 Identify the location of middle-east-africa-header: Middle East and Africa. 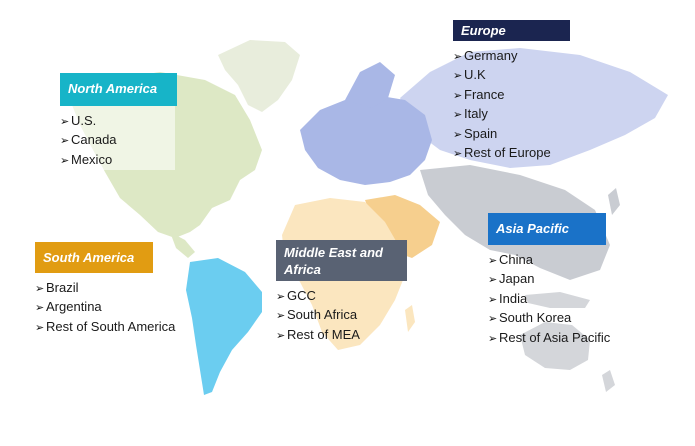
(341, 260).